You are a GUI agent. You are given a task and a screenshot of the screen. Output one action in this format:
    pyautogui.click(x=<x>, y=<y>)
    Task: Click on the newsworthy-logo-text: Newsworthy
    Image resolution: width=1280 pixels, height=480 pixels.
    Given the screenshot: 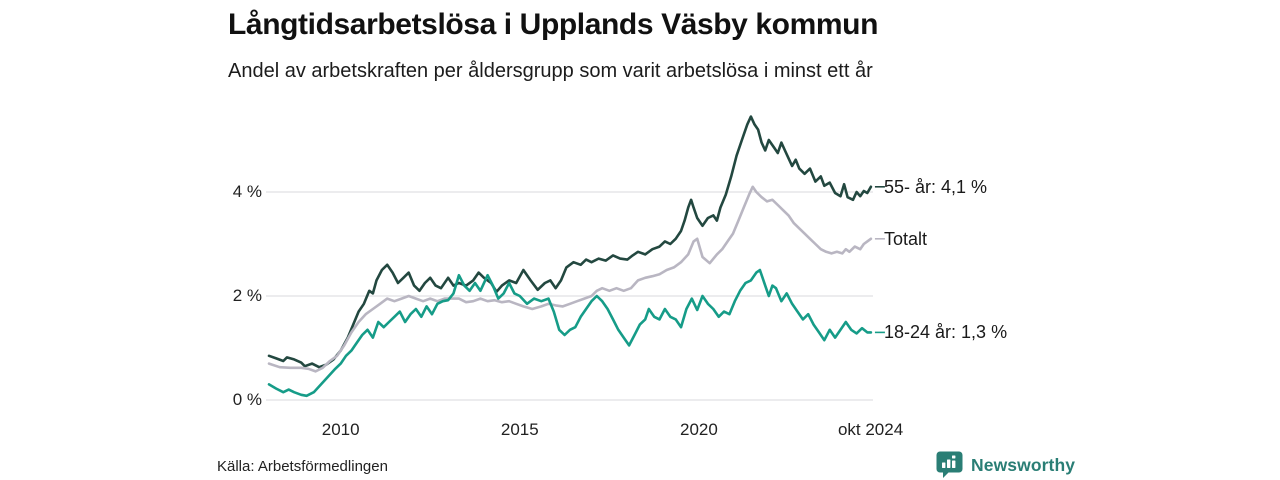 What is the action you would take?
    pyautogui.click(x=1023, y=464)
    